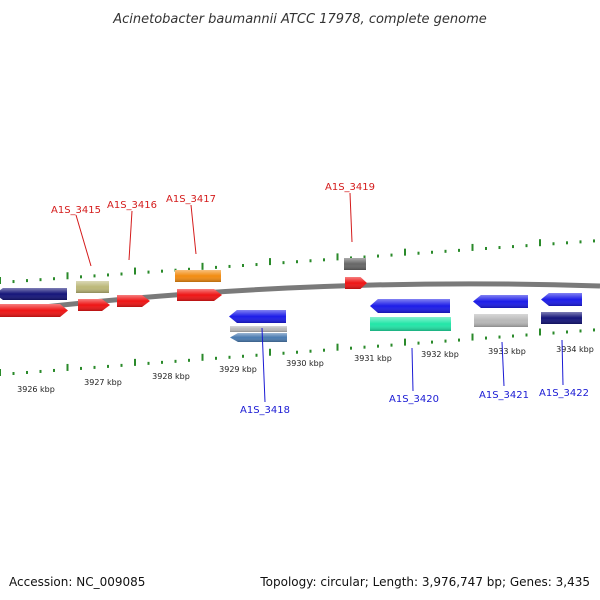 This screenshot has width=600, height=600. What do you see at coordinates (291, 300) in the screenshot?
I see `gene-features` at bounding box center [291, 300].